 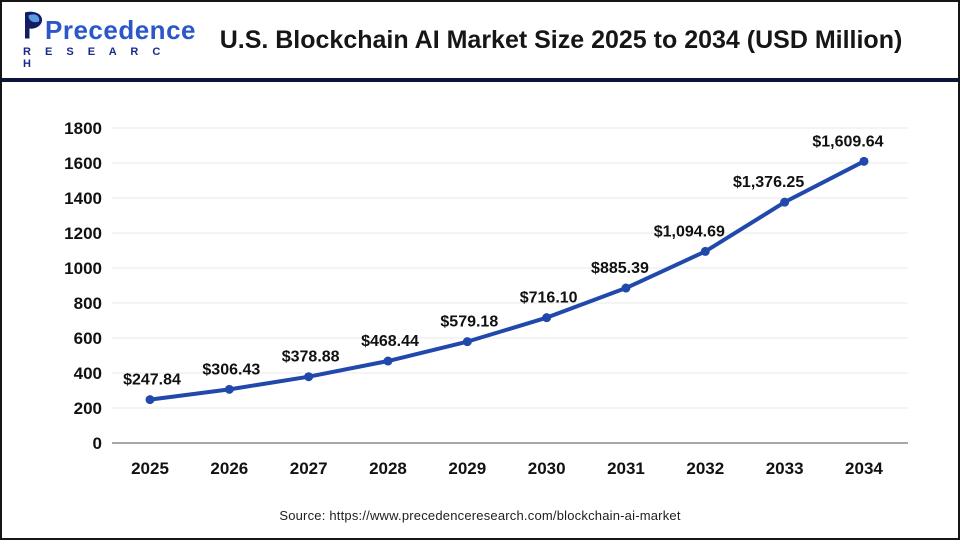 I want to click on precedence-research-logo: Precedence R E S E A R C H, so click(x=108, y=40).